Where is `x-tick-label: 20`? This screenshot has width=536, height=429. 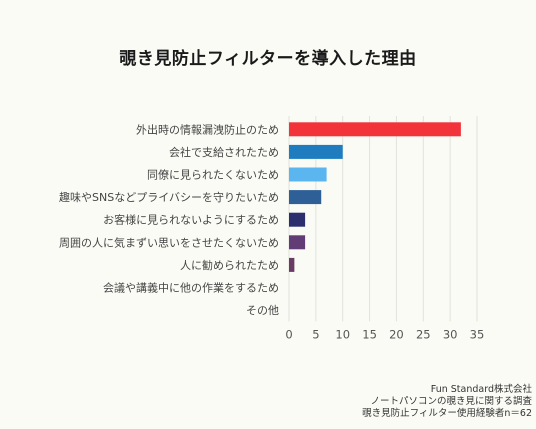
x-tick-label: 20 is located at coordinates (396, 334).